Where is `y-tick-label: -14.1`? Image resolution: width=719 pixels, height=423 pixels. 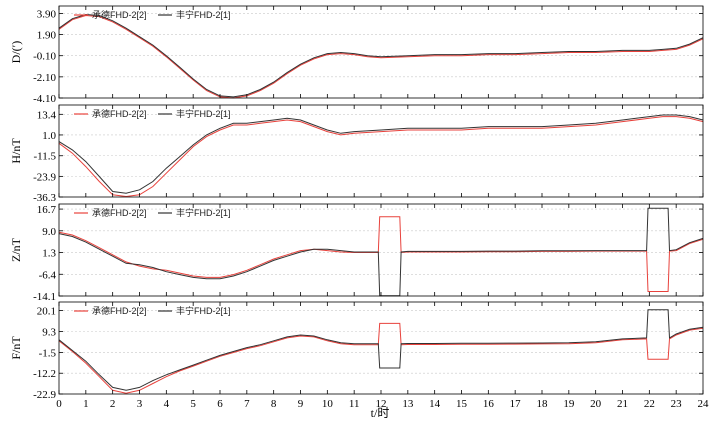 y-tick-label: -14.1 is located at coordinates (44, 297).